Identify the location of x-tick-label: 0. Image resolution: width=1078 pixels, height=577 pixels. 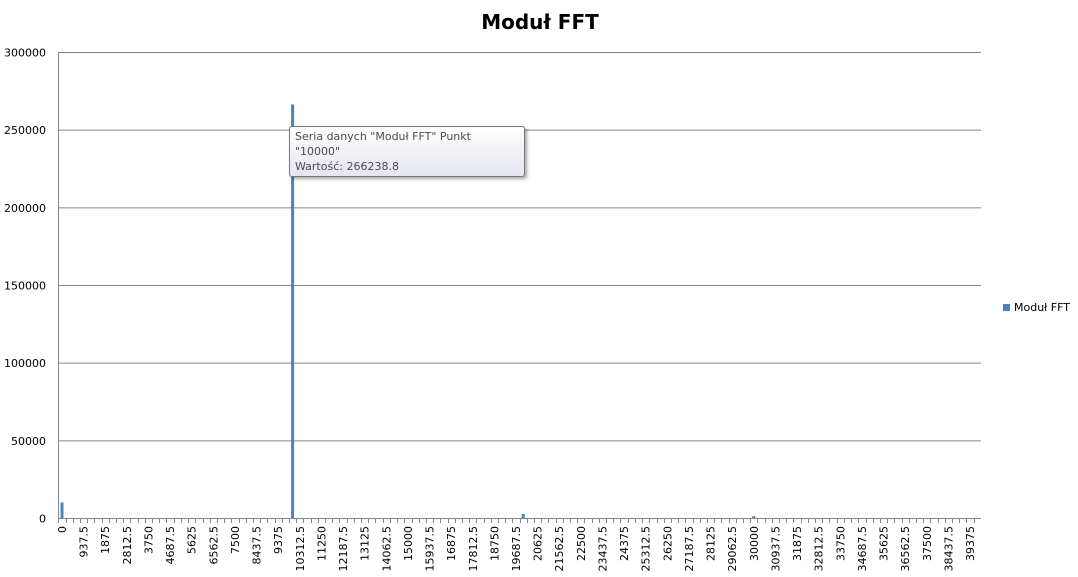
(62, 529).